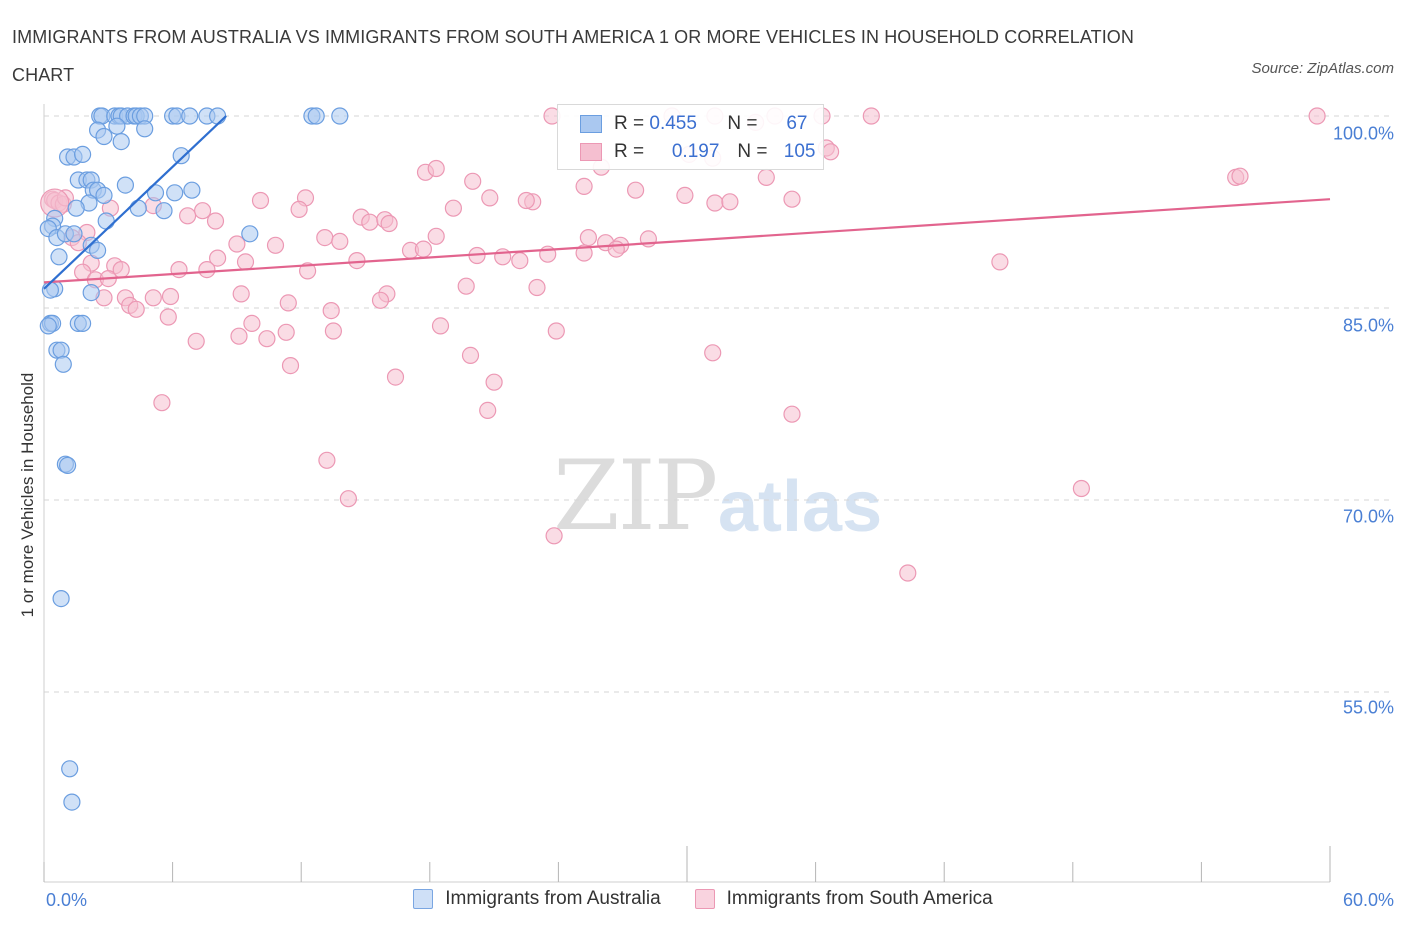  What do you see at coordinates (1322, 68) in the screenshot?
I see `source-credit: Source: ZipAtlas.com` at bounding box center [1322, 68].